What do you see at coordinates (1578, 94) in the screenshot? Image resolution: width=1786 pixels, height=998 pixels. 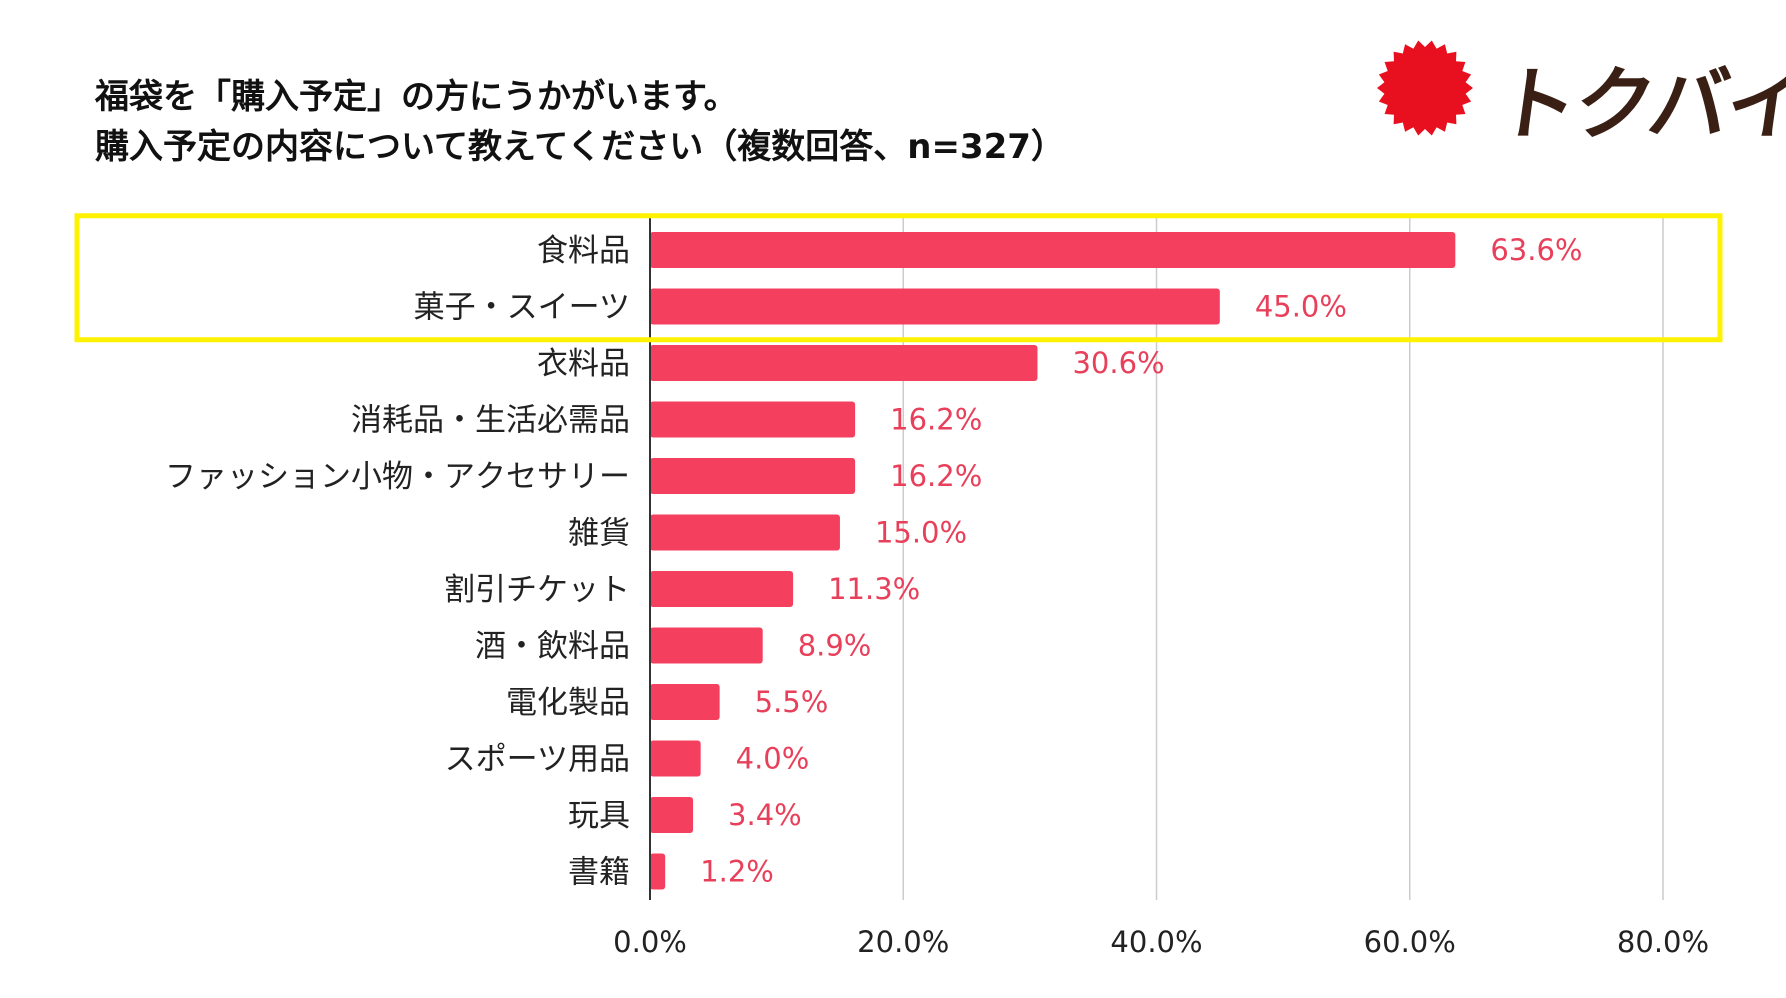 I see `tokubai-logo: トクバイ` at bounding box center [1578, 94].